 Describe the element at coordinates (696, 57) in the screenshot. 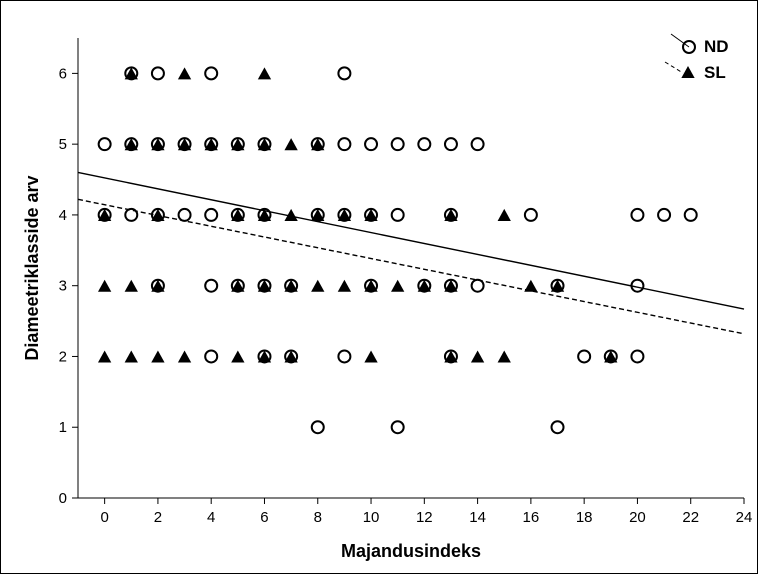

I see `legend: ND SL` at that location.